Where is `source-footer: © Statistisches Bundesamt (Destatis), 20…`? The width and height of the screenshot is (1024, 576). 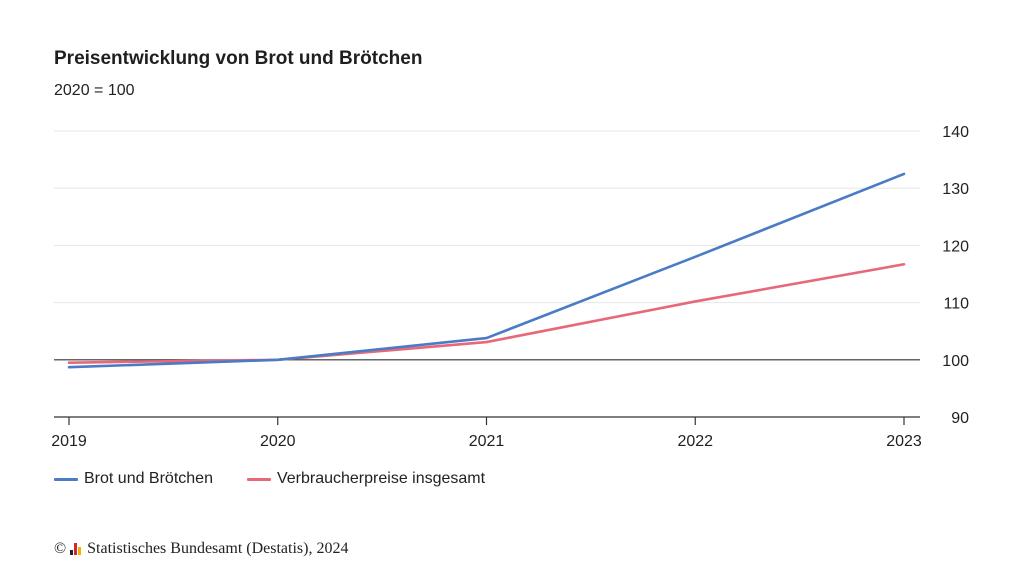 source-footer: © Statistisches Bundesamt (Destatis), 20… is located at coordinates (201, 549).